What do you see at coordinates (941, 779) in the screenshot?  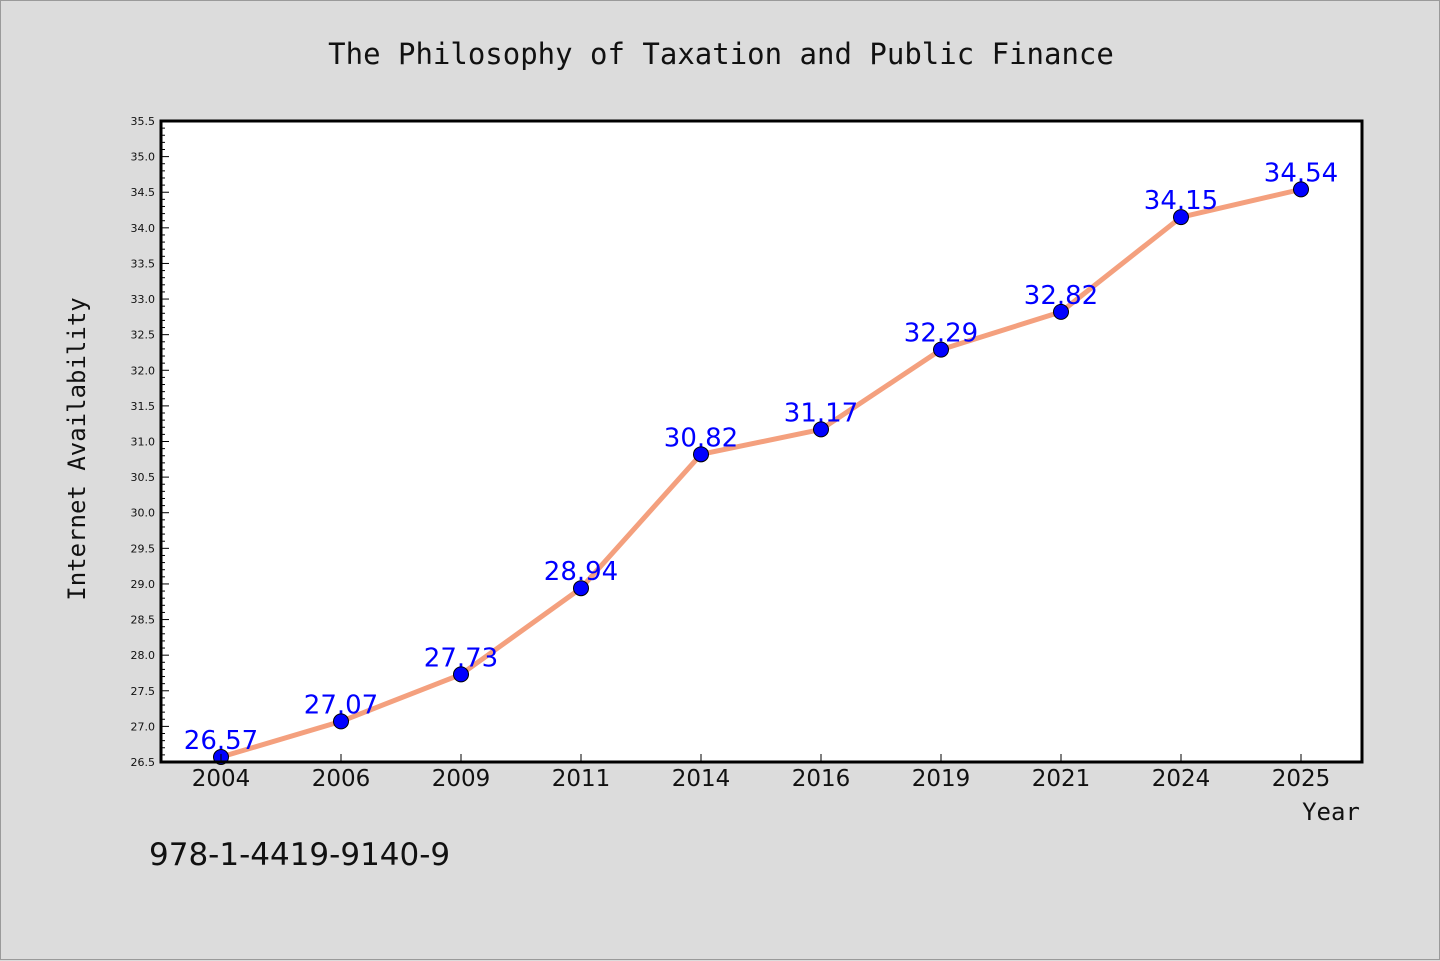 I see `xtick-label: 2019` at bounding box center [941, 779].